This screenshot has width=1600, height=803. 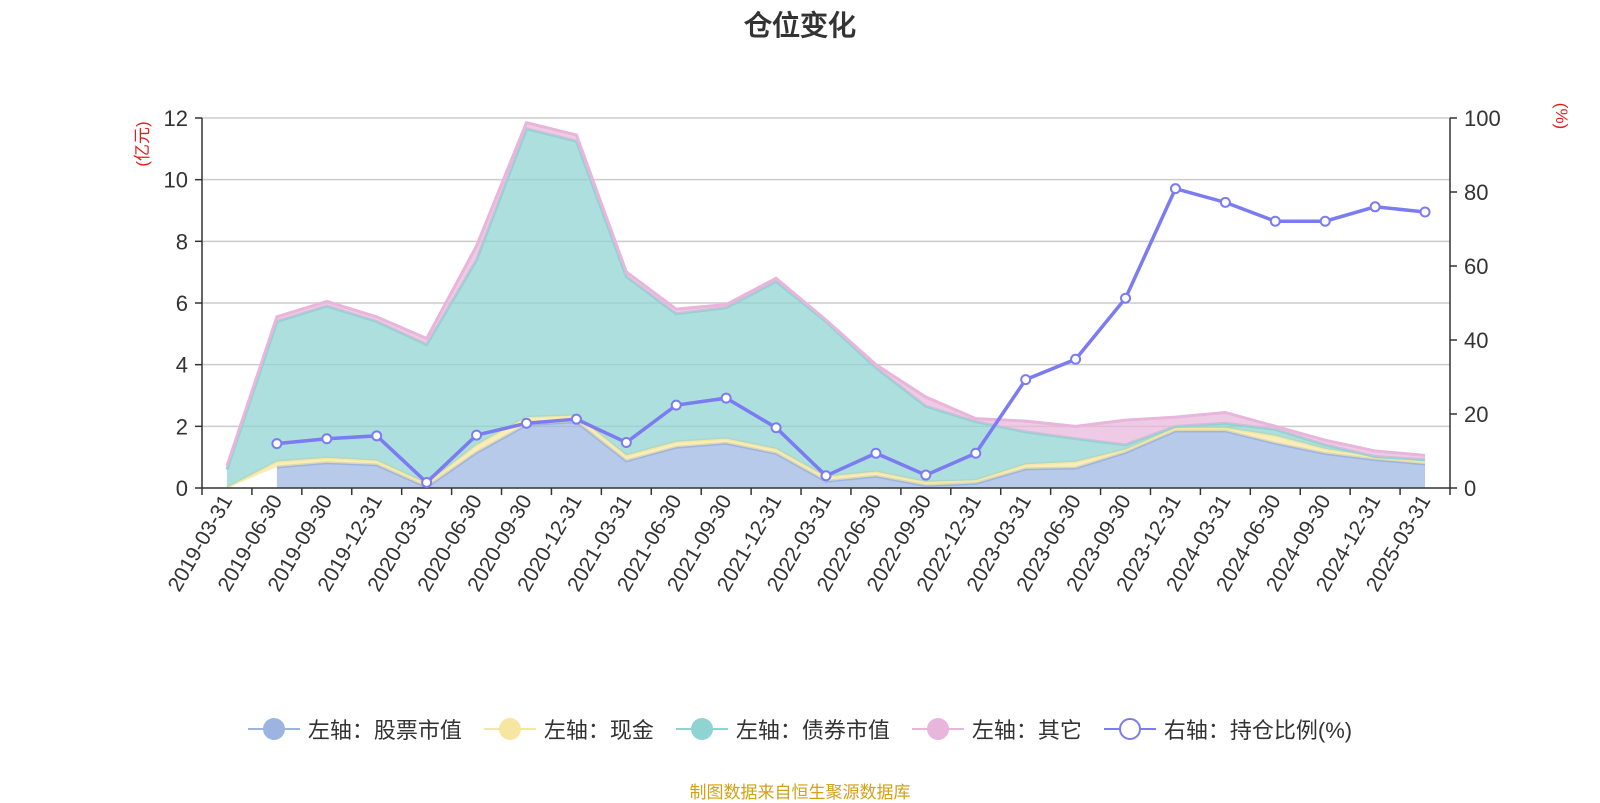 What do you see at coordinates (1258, 730) in the screenshot?
I see `legend-label-ratio: 右轴：持仓比例(%)` at bounding box center [1258, 730].